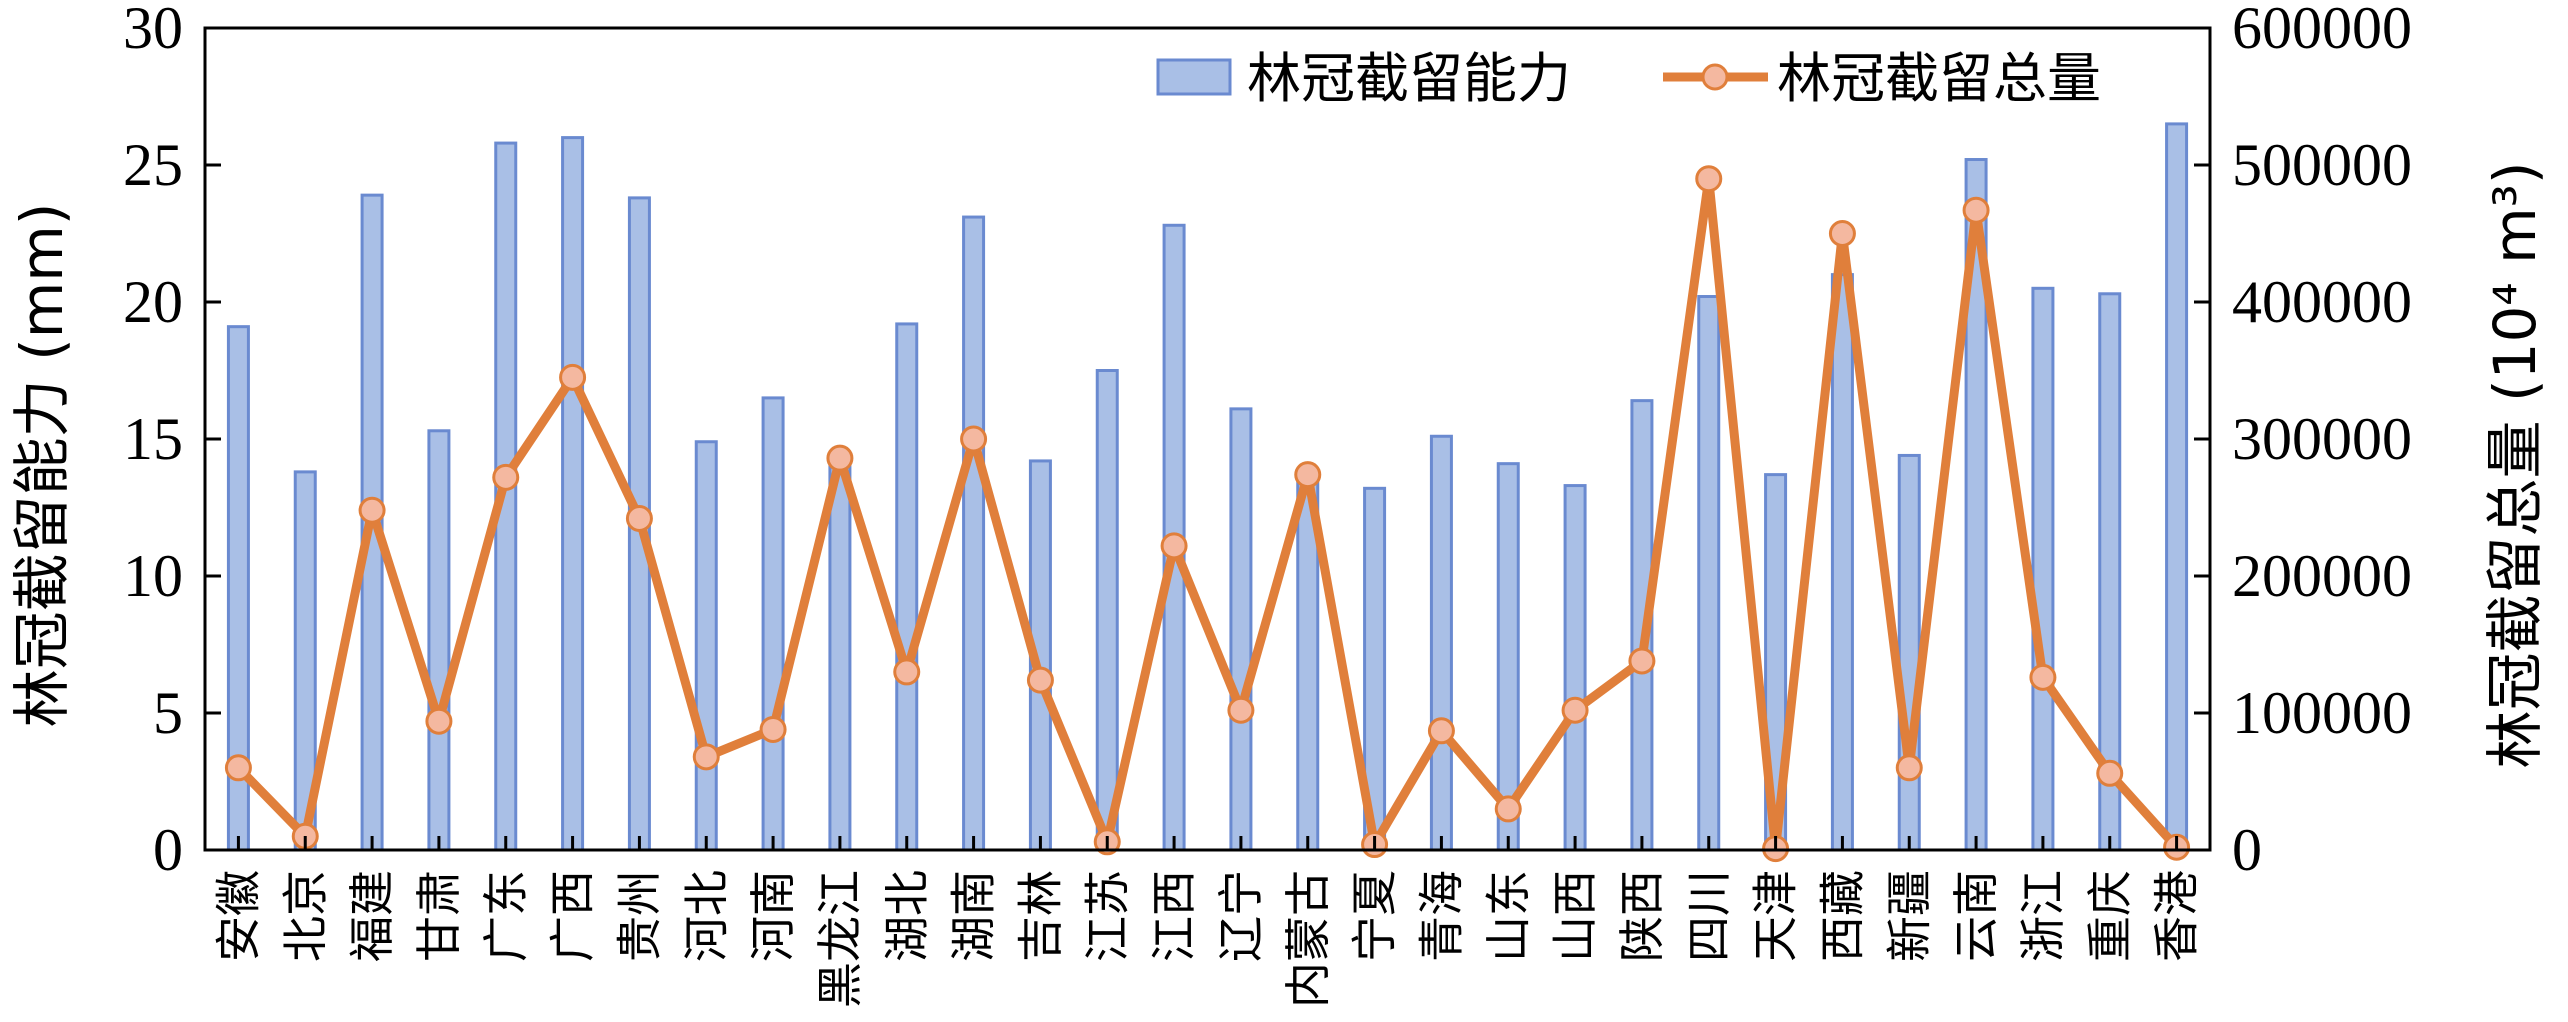 This screenshot has height=1022, width=2568. I want to click on y-tick-label-left: 30, so click(153, 30).